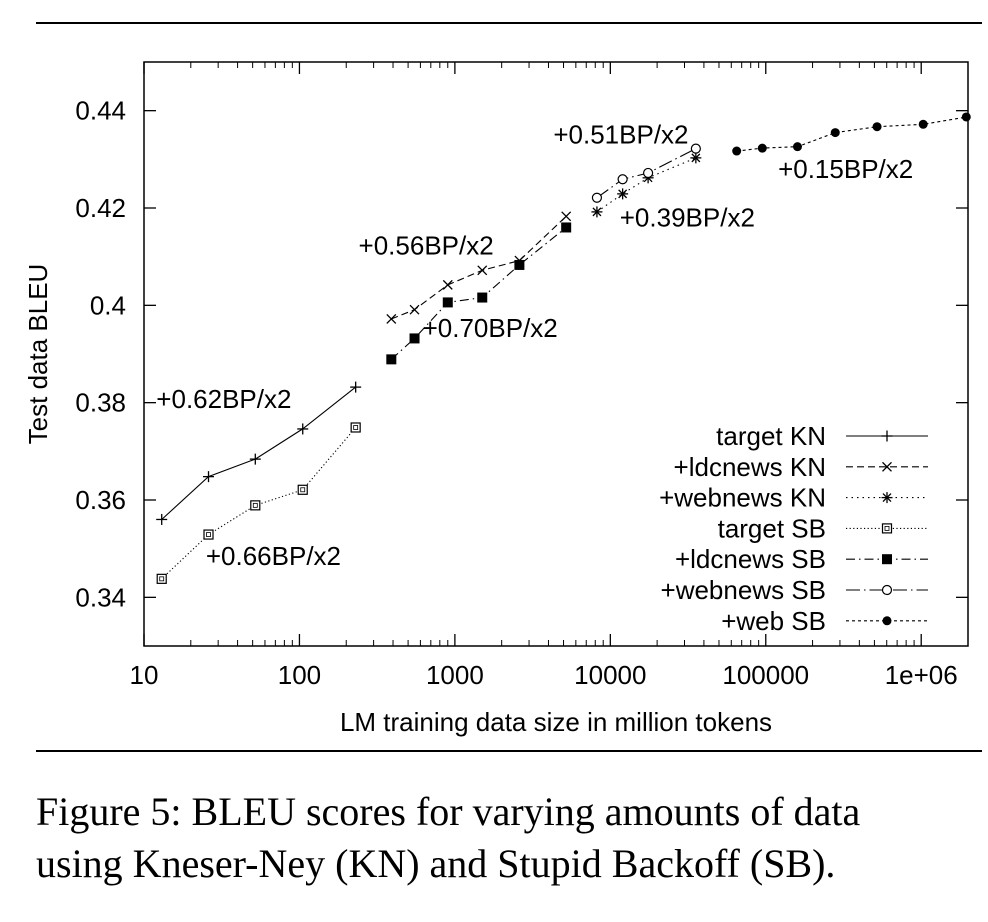 This screenshot has width=988, height=922. What do you see at coordinates (750, 467) in the screenshot?
I see `legend-label: +ldcnews KN` at bounding box center [750, 467].